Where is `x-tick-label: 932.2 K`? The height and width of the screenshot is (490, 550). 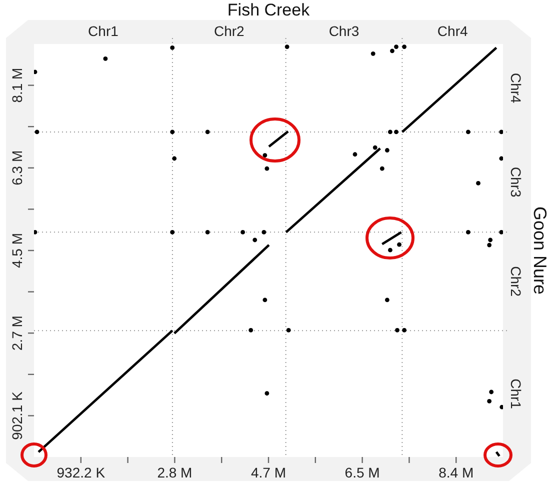
x-tick-label: 932.2 K is located at coordinates (81, 472).